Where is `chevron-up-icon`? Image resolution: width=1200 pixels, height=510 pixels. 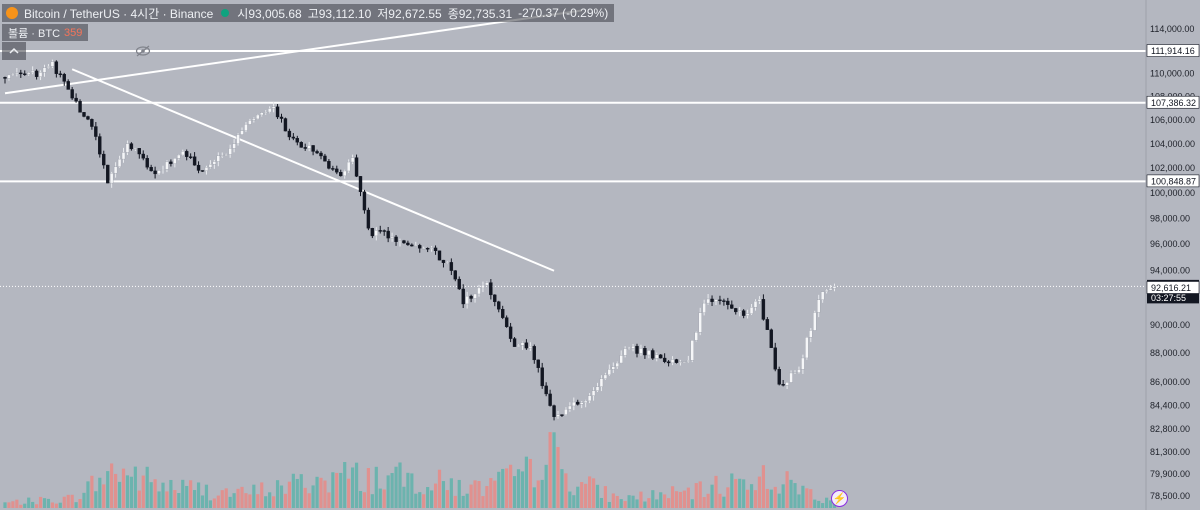 chevron-up-icon is located at coordinates (14, 51).